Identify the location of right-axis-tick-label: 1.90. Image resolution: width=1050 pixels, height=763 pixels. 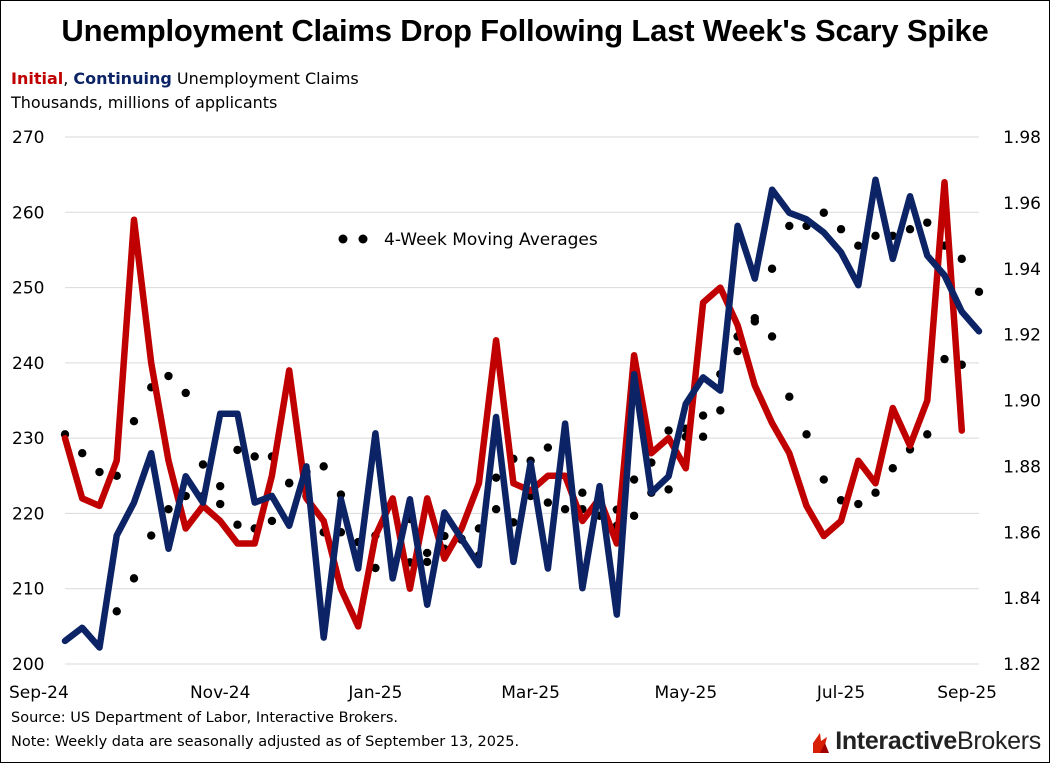
(1022, 402).